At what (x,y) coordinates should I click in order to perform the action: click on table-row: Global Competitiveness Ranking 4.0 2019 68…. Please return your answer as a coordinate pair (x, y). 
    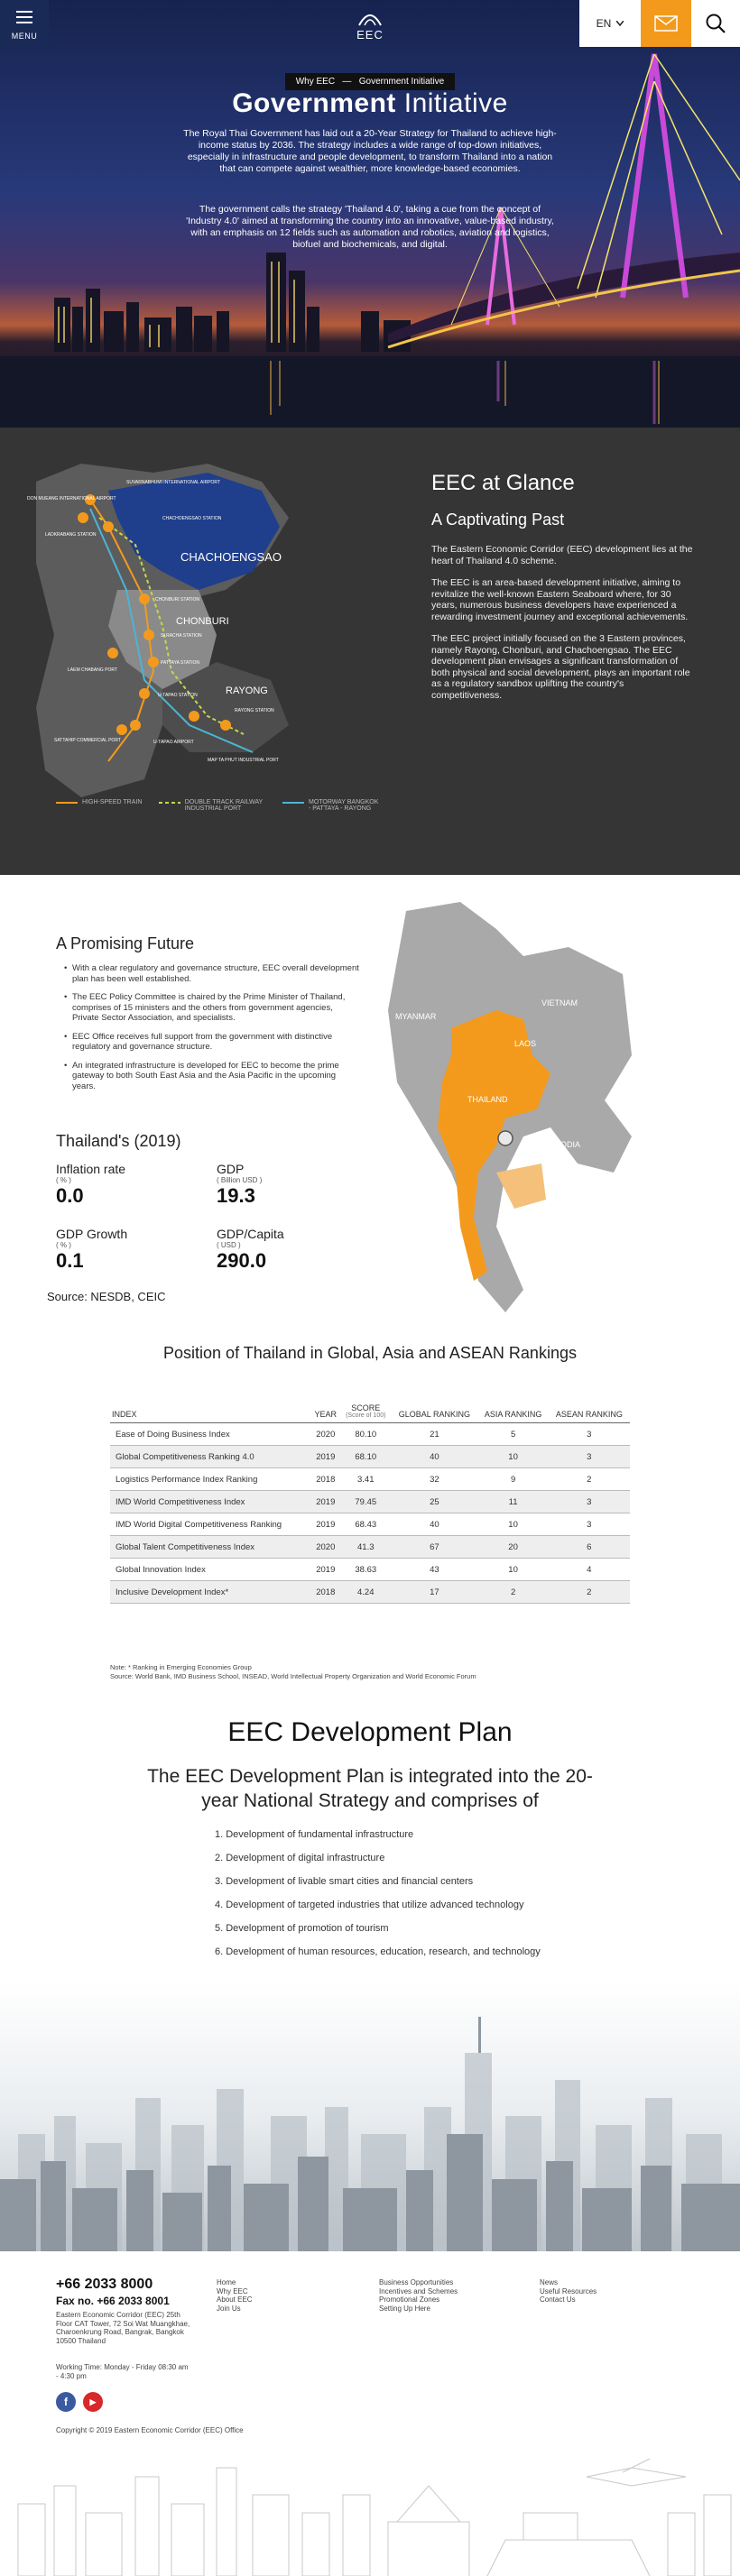
    Looking at the image, I should click on (370, 1457).